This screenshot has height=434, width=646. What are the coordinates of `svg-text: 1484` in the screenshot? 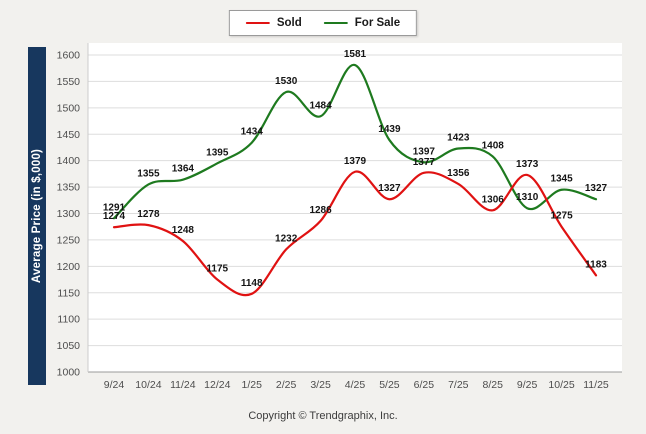 It's located at (320, 105).